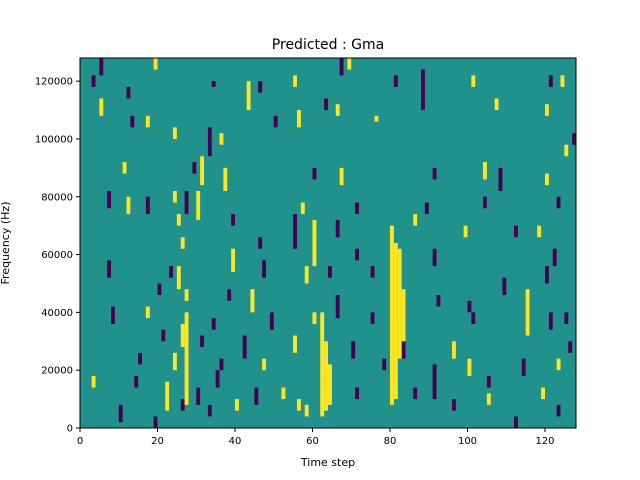  Describe the element at coordinates (70, 429) in the screenshot. I see `y-tick-label: 0` at that location.